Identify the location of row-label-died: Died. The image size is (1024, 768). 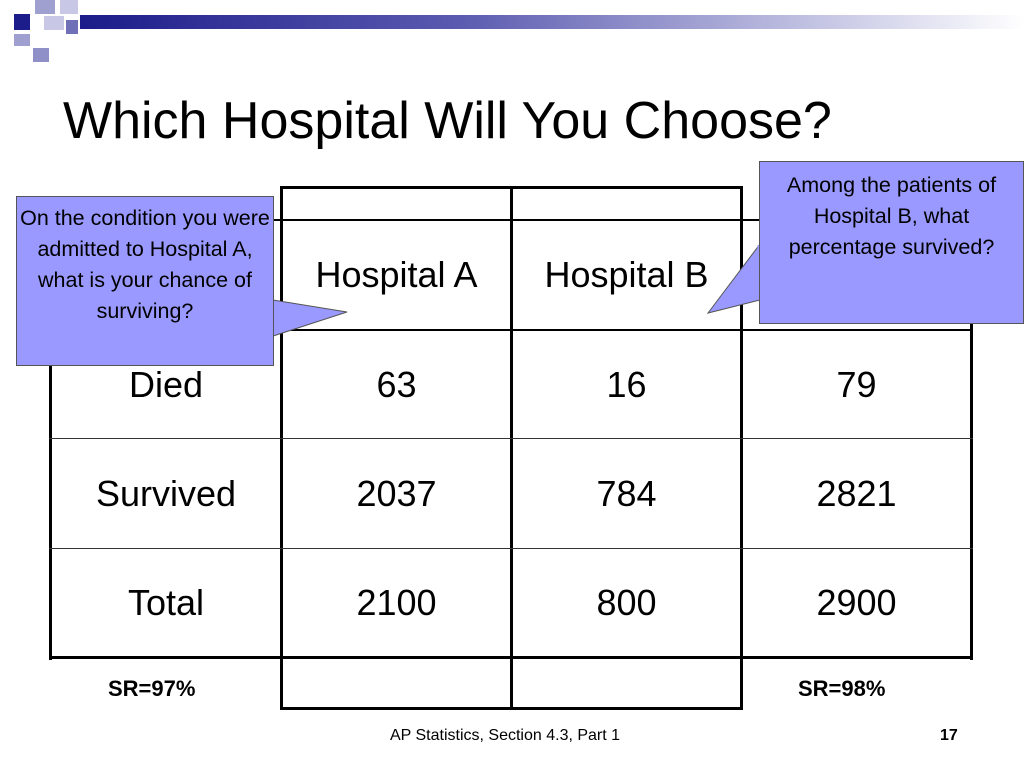
(166, 384).